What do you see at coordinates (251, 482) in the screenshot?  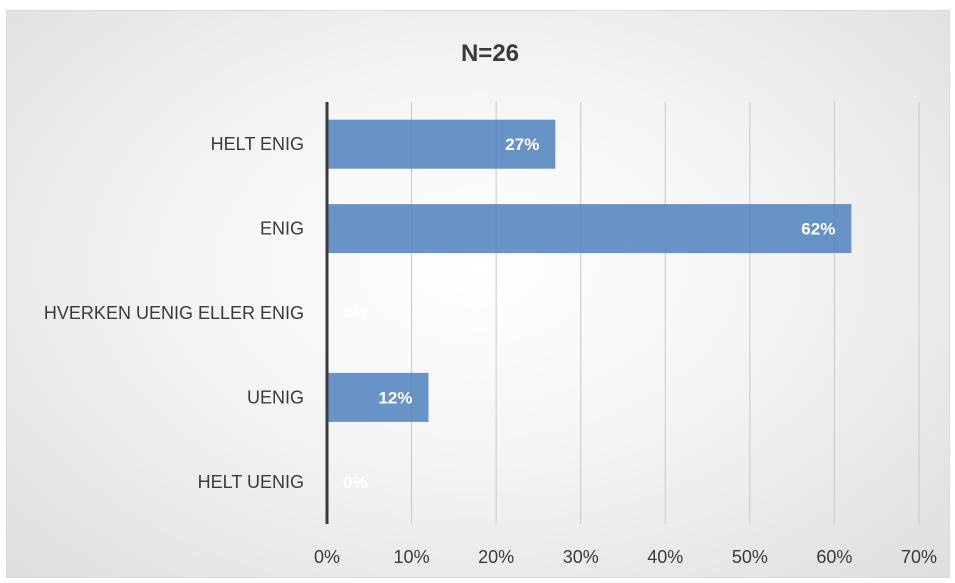 I see `category-label-4: HELT UENIG` at bounding box center [251, 482].